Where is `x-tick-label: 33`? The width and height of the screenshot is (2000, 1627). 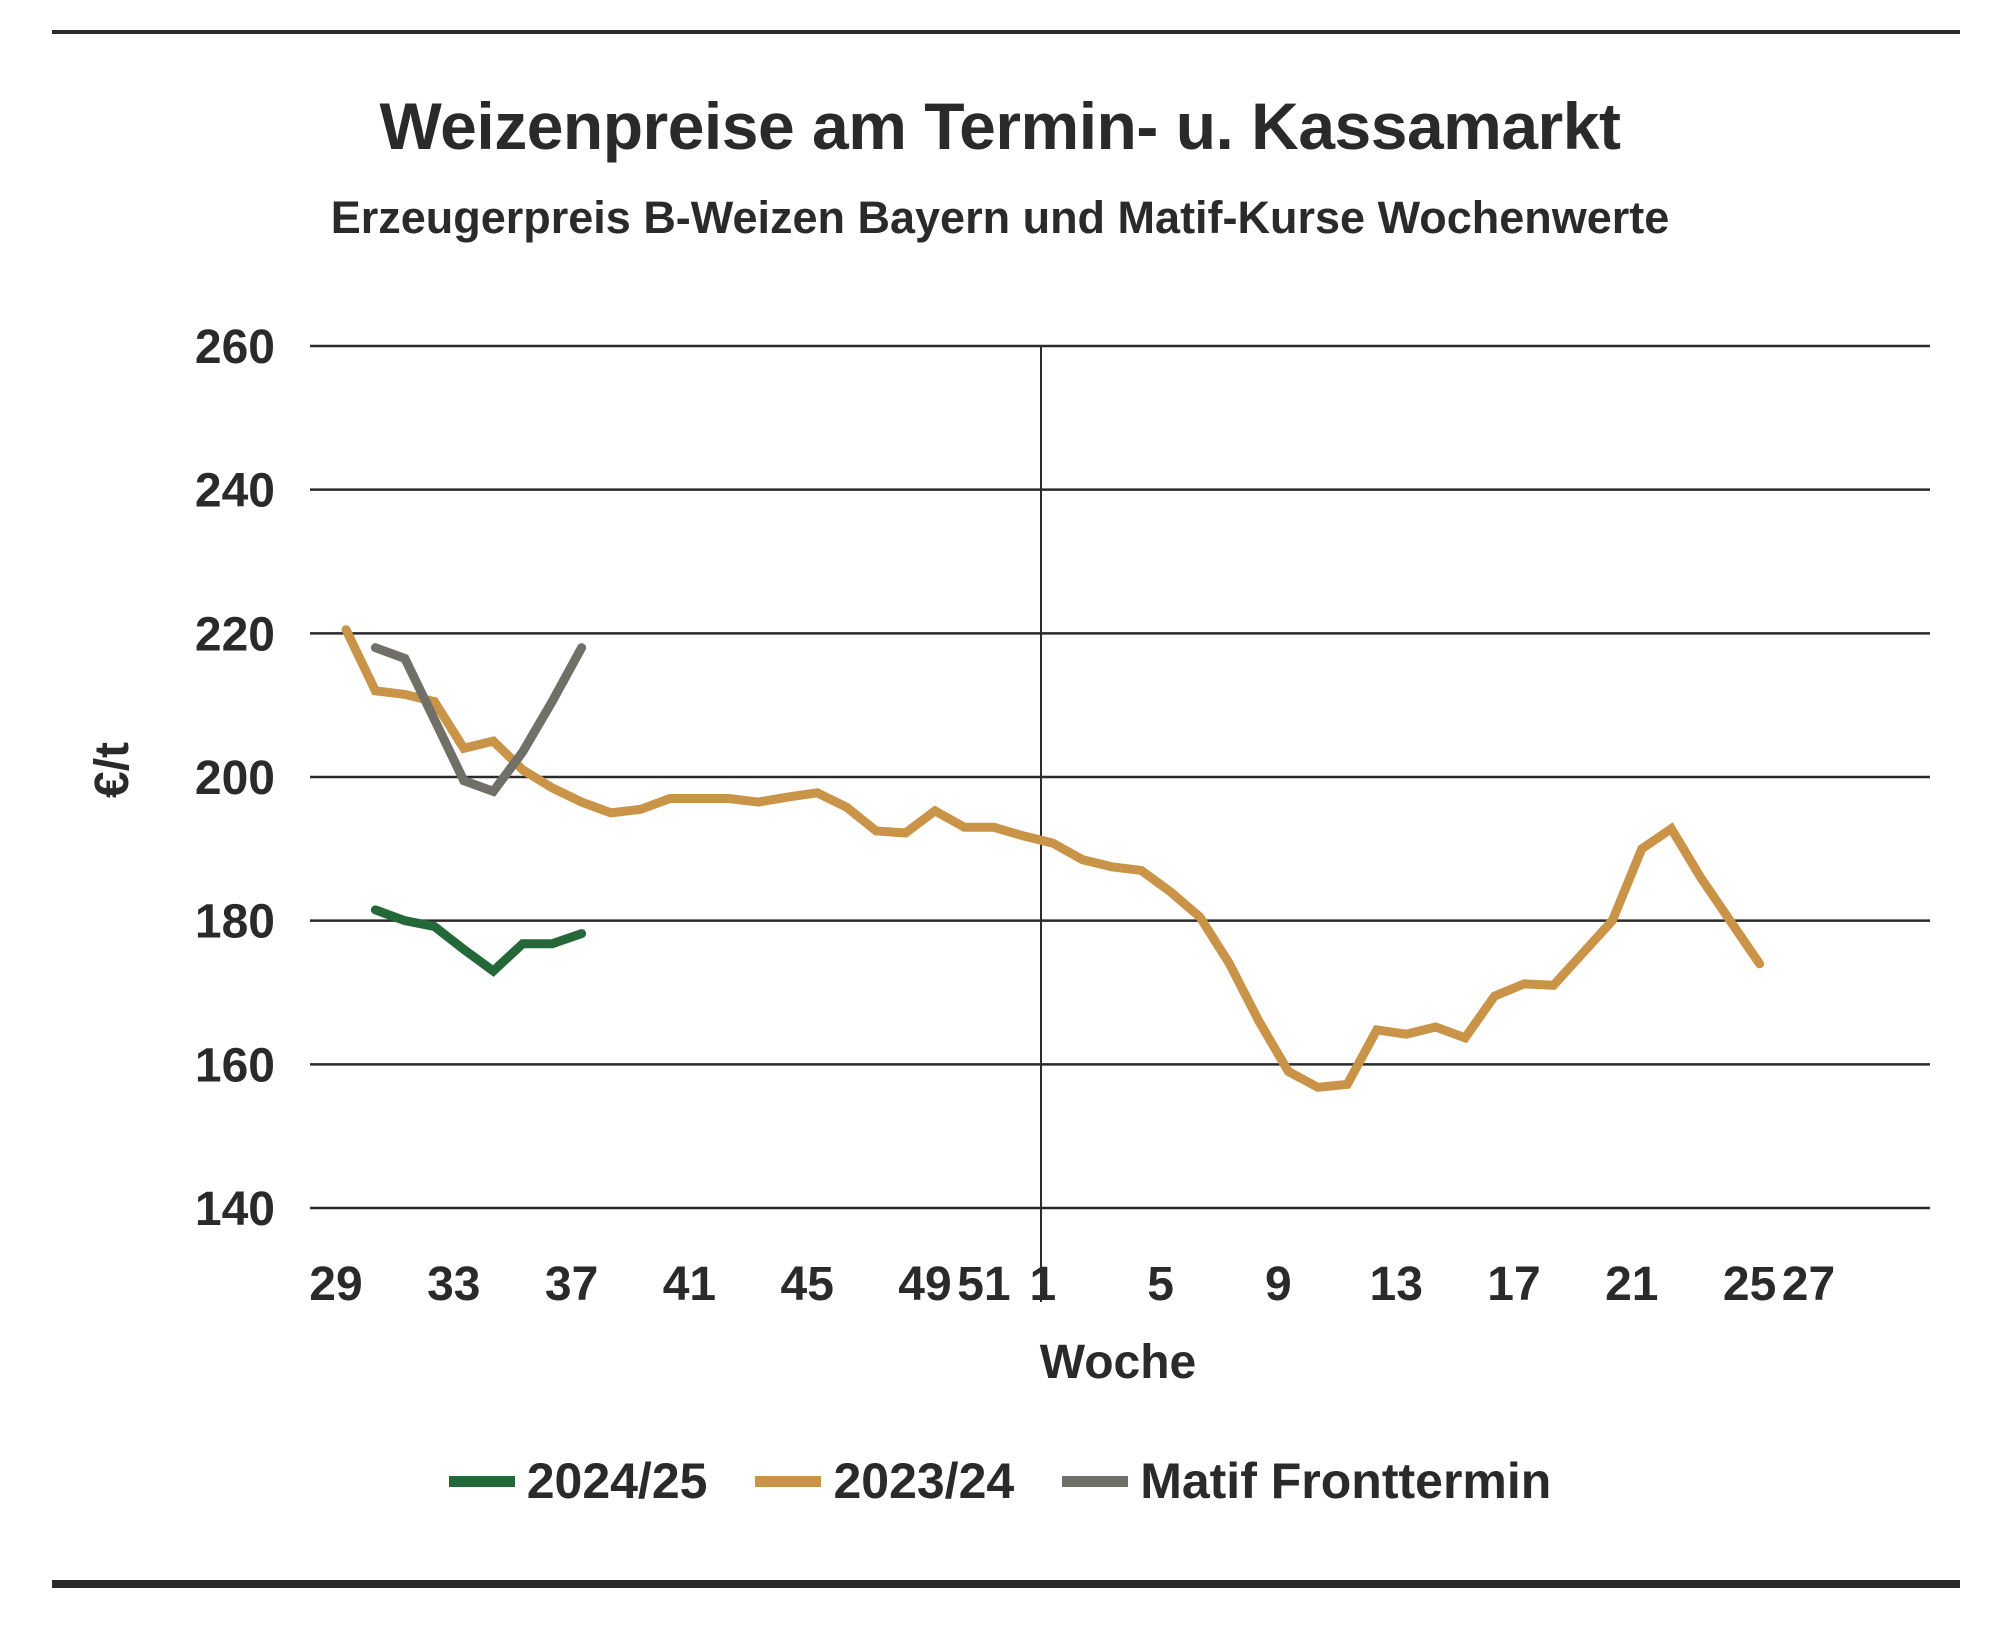 x-tick-label: 33 is located at coordinates (453, 1284).